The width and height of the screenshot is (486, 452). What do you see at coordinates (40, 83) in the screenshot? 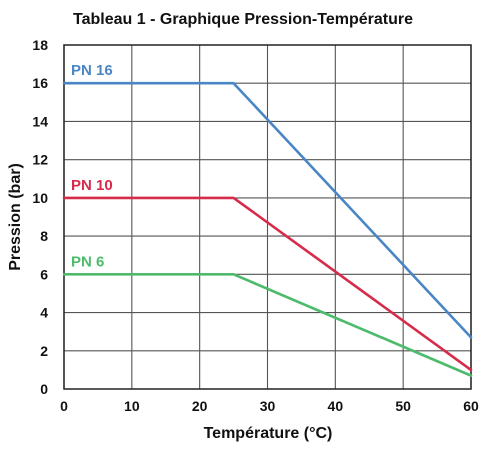
I see `y-tick-label: 16` at bounding box center [40, 83].